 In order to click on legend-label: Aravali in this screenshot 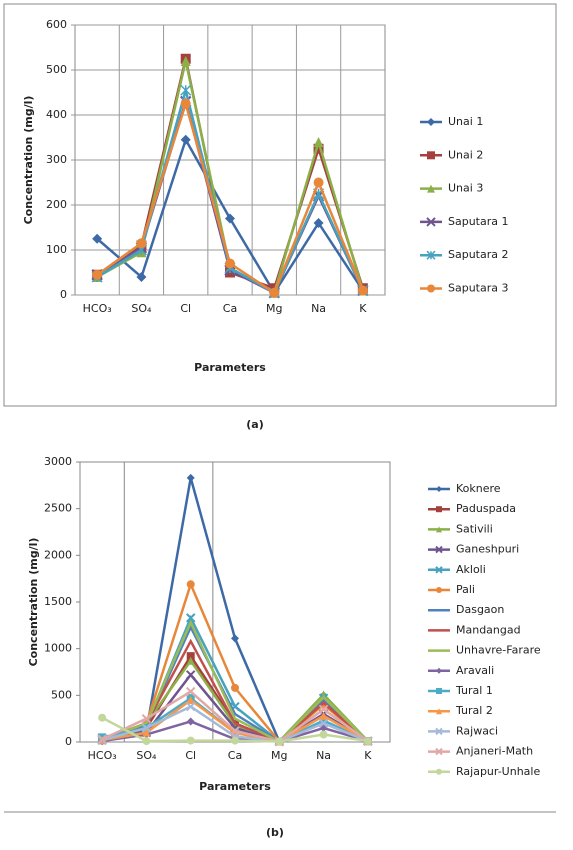, I will do `click(475, 670)`.